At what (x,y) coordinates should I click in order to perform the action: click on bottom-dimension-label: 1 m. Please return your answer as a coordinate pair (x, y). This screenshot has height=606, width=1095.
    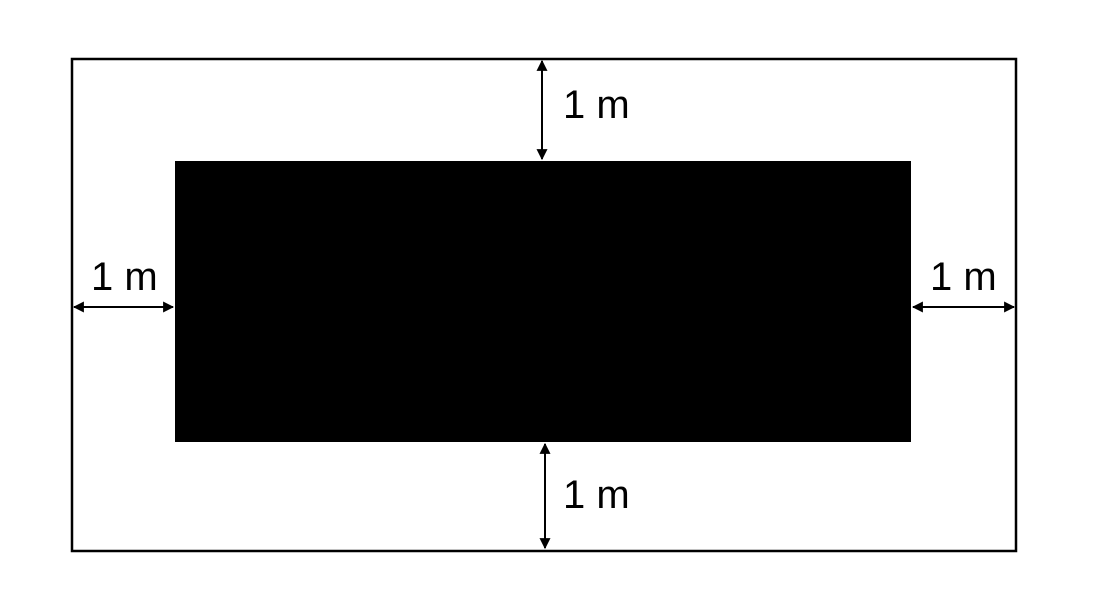
    Looking at the image, I should click on (596, 495).